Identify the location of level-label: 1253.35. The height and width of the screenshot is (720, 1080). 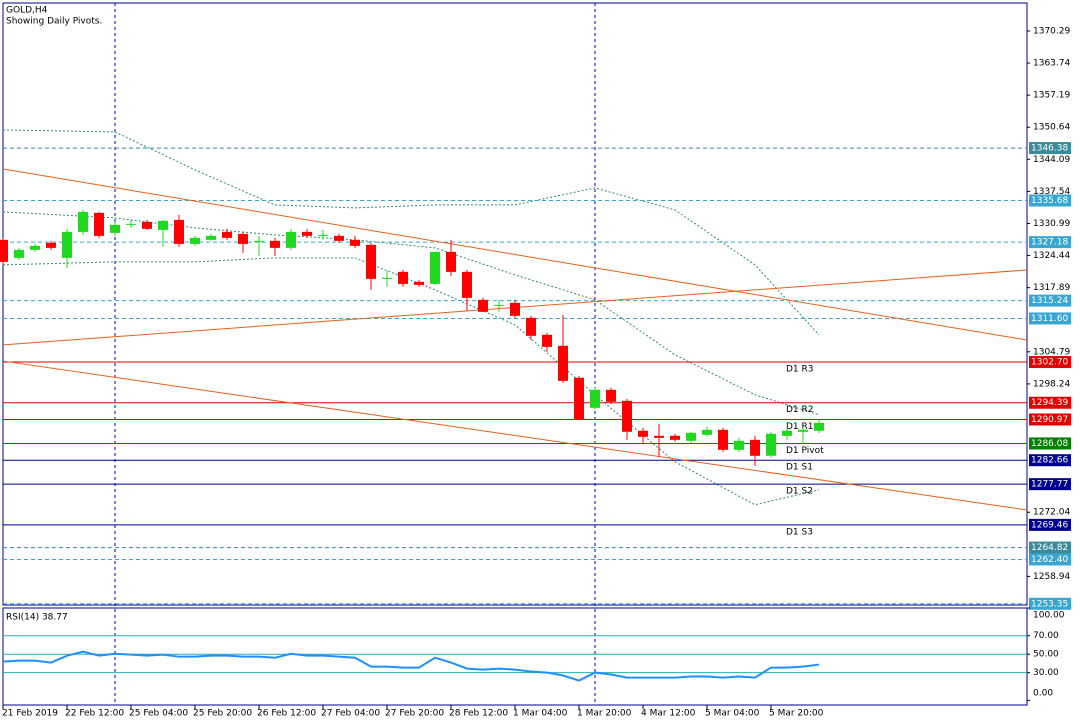
(1049, 604).